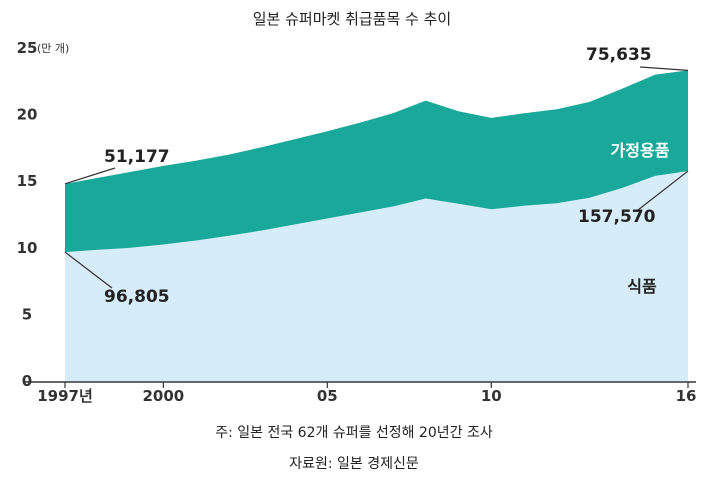 Image resolution: width=720 pixels, height=481 pixels. What do you see at coordinates (27, 248) in the screenshot?
I see `y-tick-label: 10` at bounding box center [27, 248].